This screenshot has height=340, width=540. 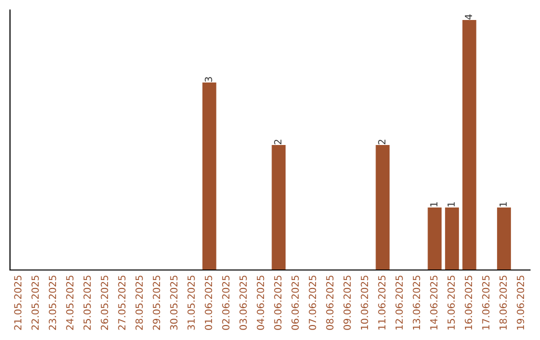 What do you see at coordinates (139, 303) in the screenshot?
I see `x-tick-label: 28.05.2025` at bounding box center [139, 303].